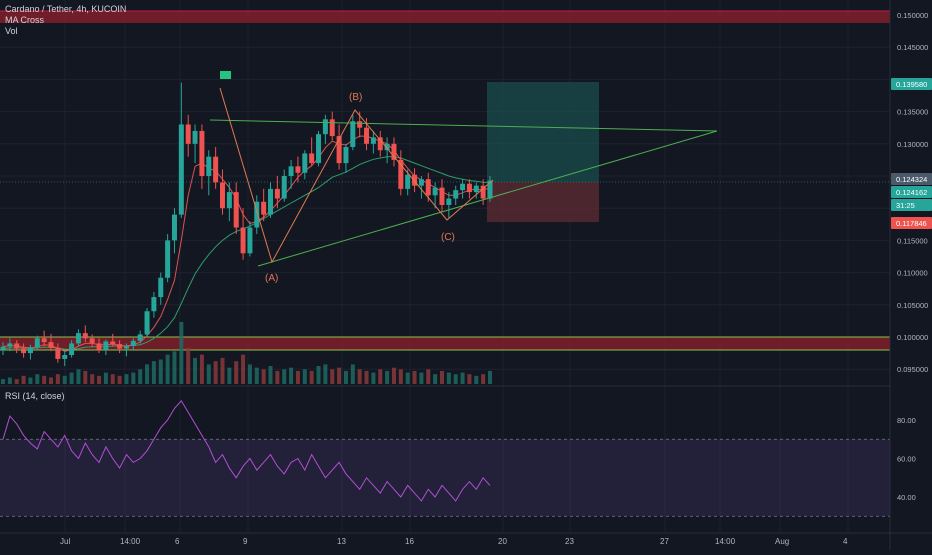 The width and height of the screenshot is (932, 555). Describe the element at coordinates (912, 15) in the screenshot. I see `price-tick-label: 0.150000` at that location.